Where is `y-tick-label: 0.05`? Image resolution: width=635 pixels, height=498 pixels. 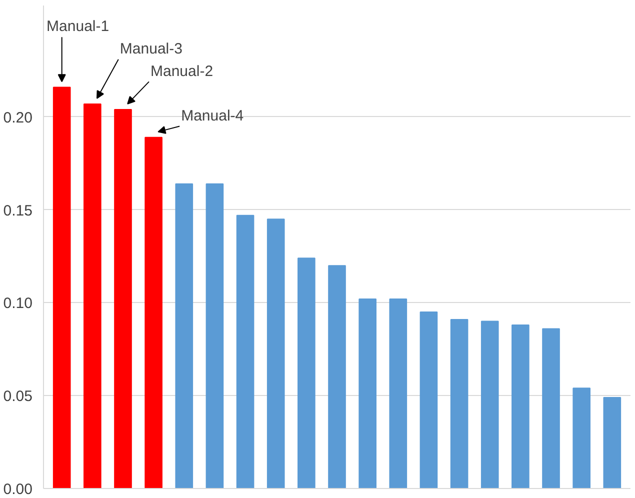
y-tick-label: 0.05 is located at coordinates (18, 397).